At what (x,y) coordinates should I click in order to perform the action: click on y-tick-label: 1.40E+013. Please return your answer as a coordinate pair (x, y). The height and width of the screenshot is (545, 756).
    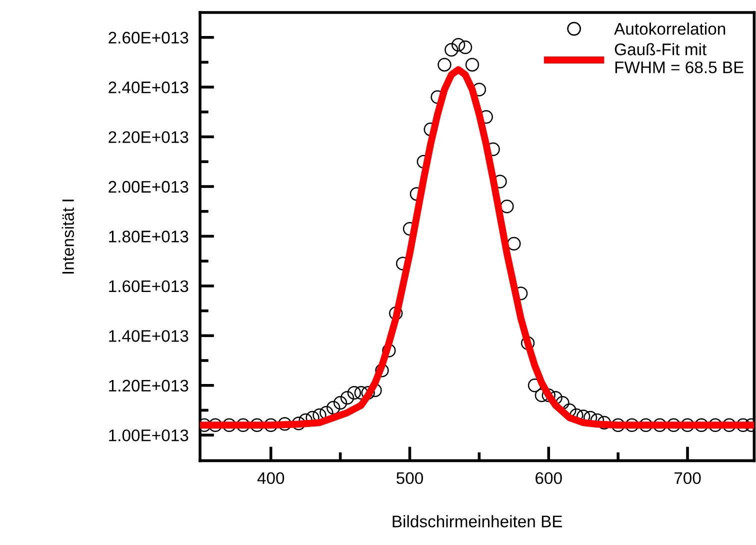
    Looking at the image, I should click on (148, 336).